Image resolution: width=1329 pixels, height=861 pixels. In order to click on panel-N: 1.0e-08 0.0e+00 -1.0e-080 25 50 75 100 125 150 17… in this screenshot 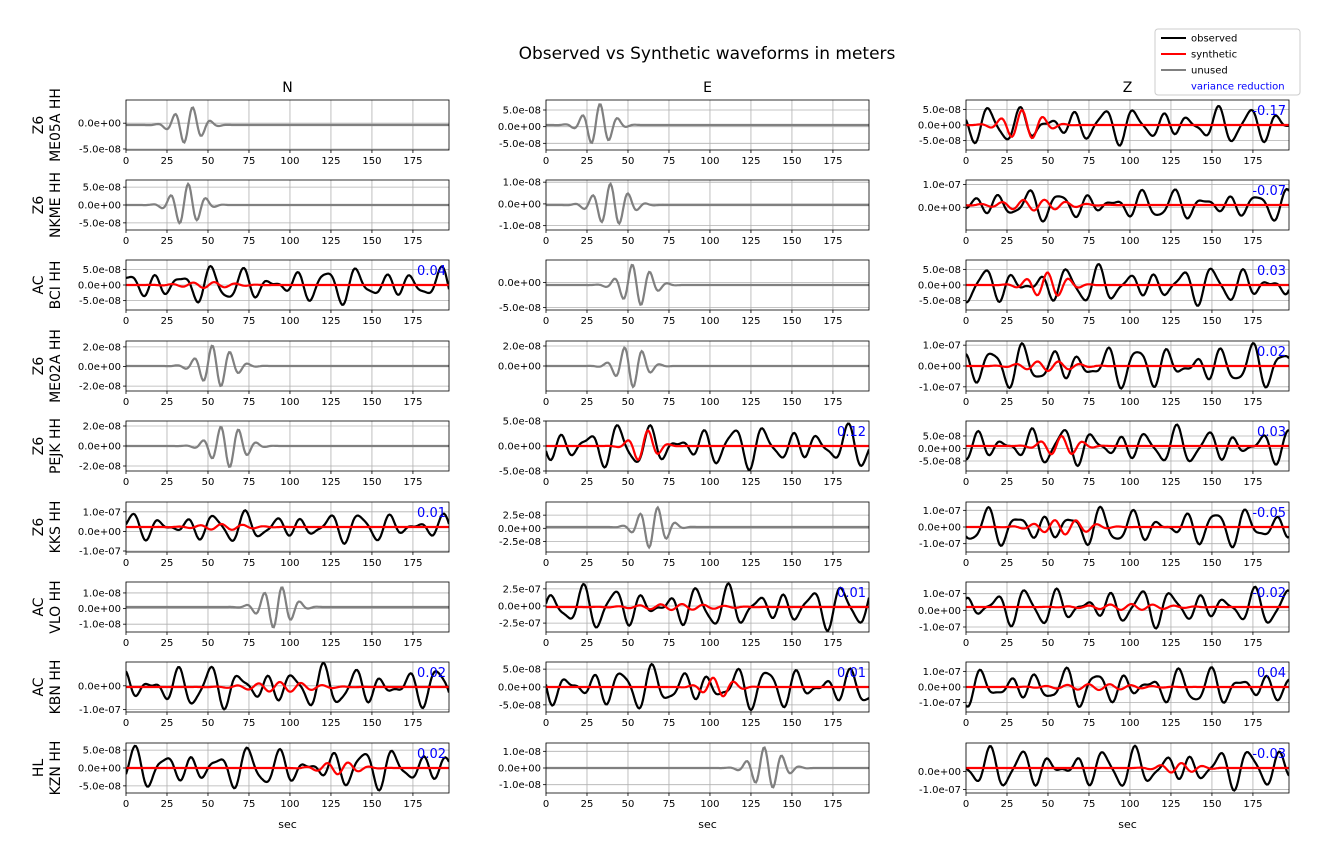, I will do `click(264, 615)`.